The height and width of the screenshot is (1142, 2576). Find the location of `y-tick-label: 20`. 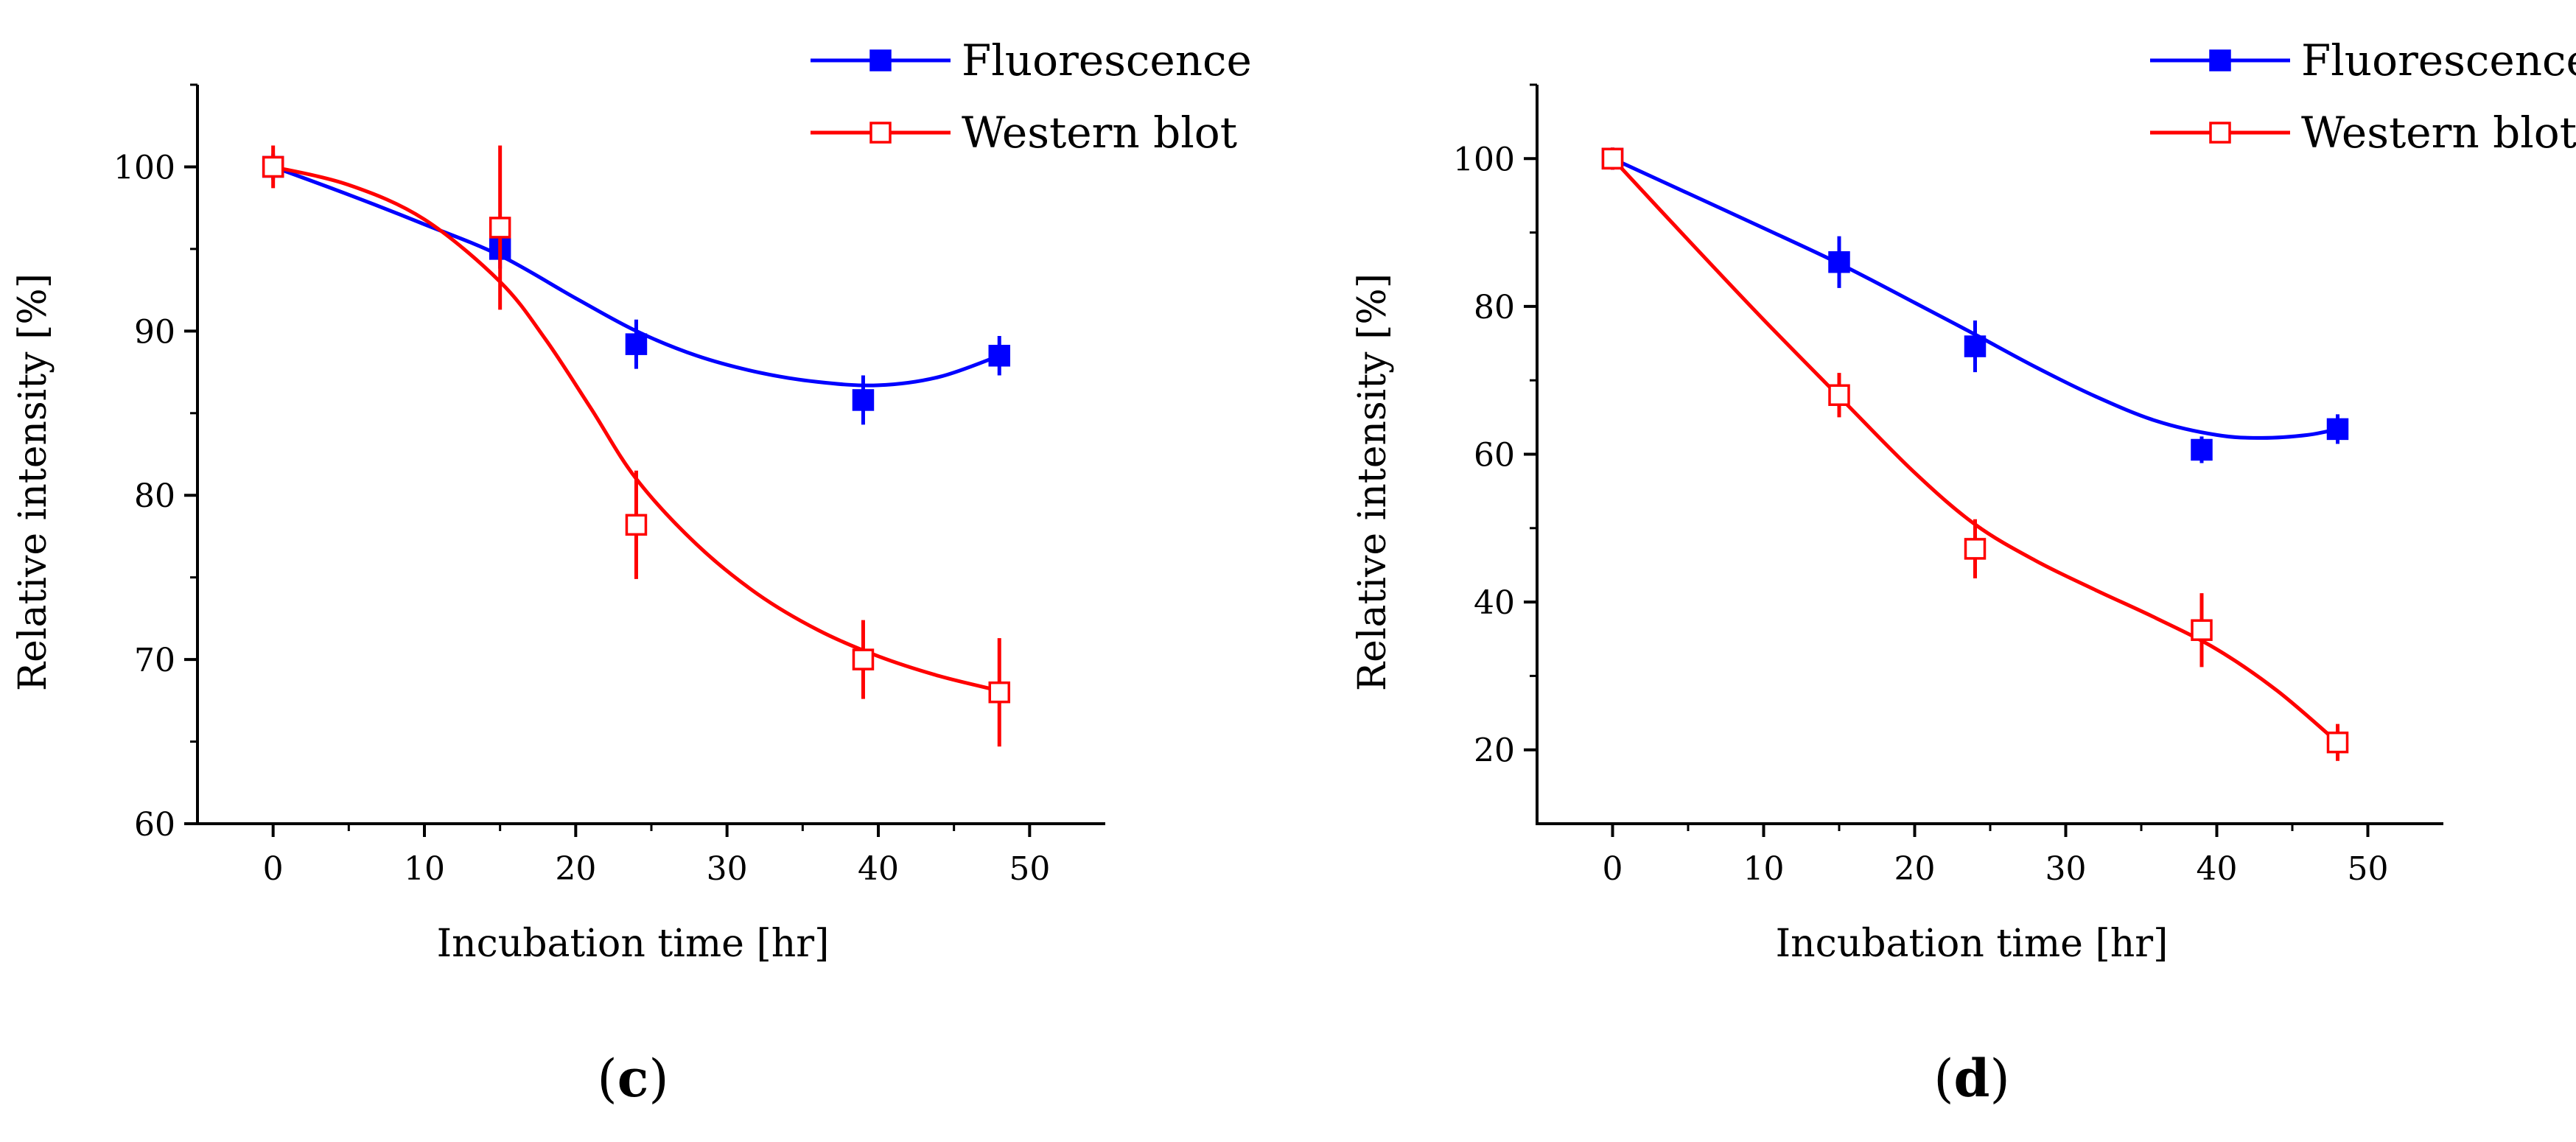

y-tick-label: 20 is located at coordinates (1494, 751).